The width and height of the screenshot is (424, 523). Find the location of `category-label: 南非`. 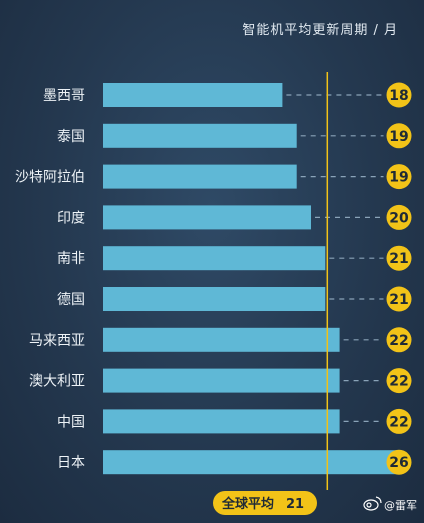

category-label: 南非 is located at coordinates (71, 259).